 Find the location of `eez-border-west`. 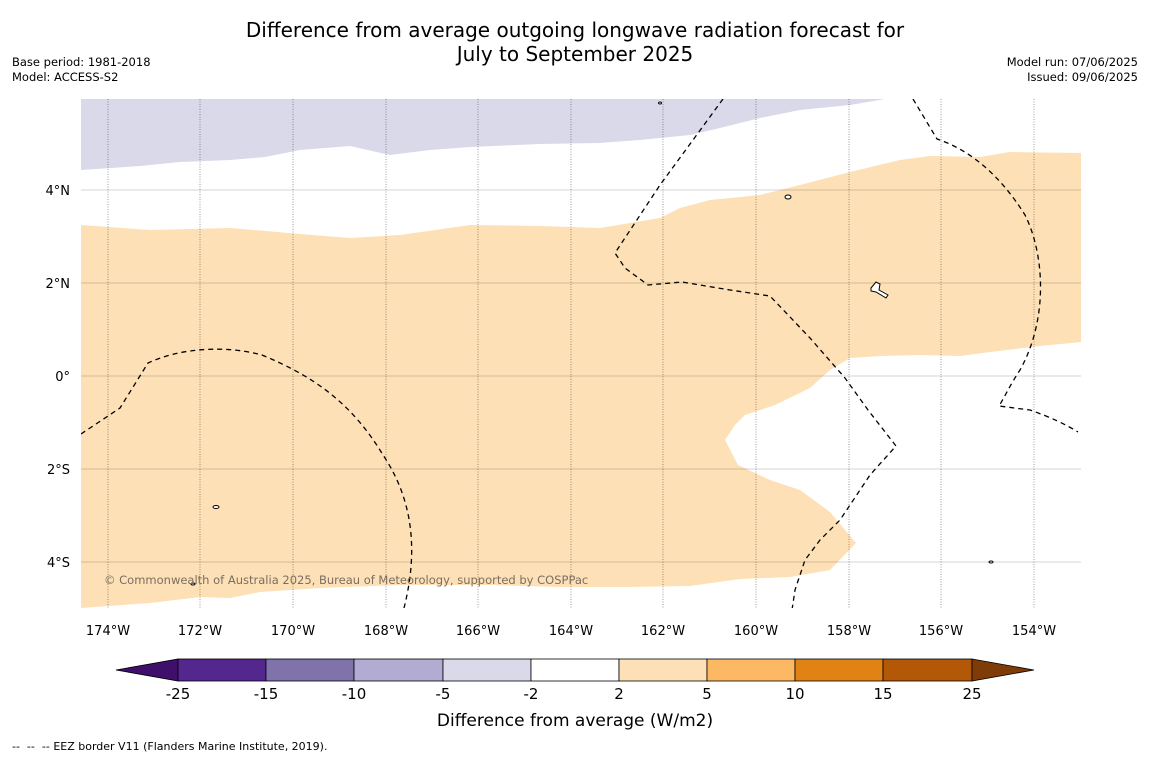

eez-border-west is located at coordinates (247, 478).